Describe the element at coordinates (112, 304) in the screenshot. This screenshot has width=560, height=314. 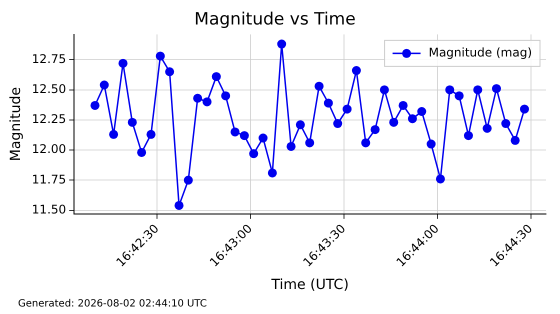
I see `text: Generated: 2026-08-02 02:44:10 UTC` at that location.